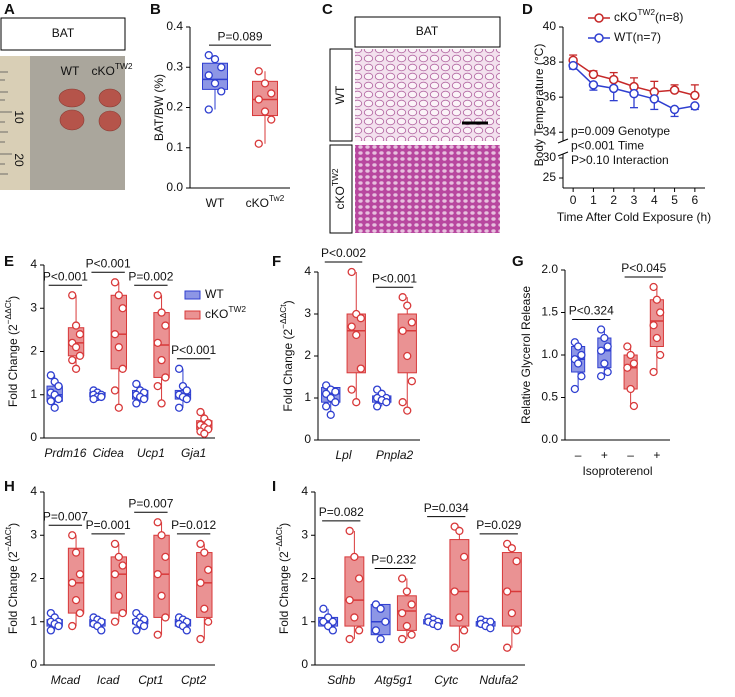 This screenshot has width=735, height=697. I want to click on x-tick-label: WT, so click(215, 203).